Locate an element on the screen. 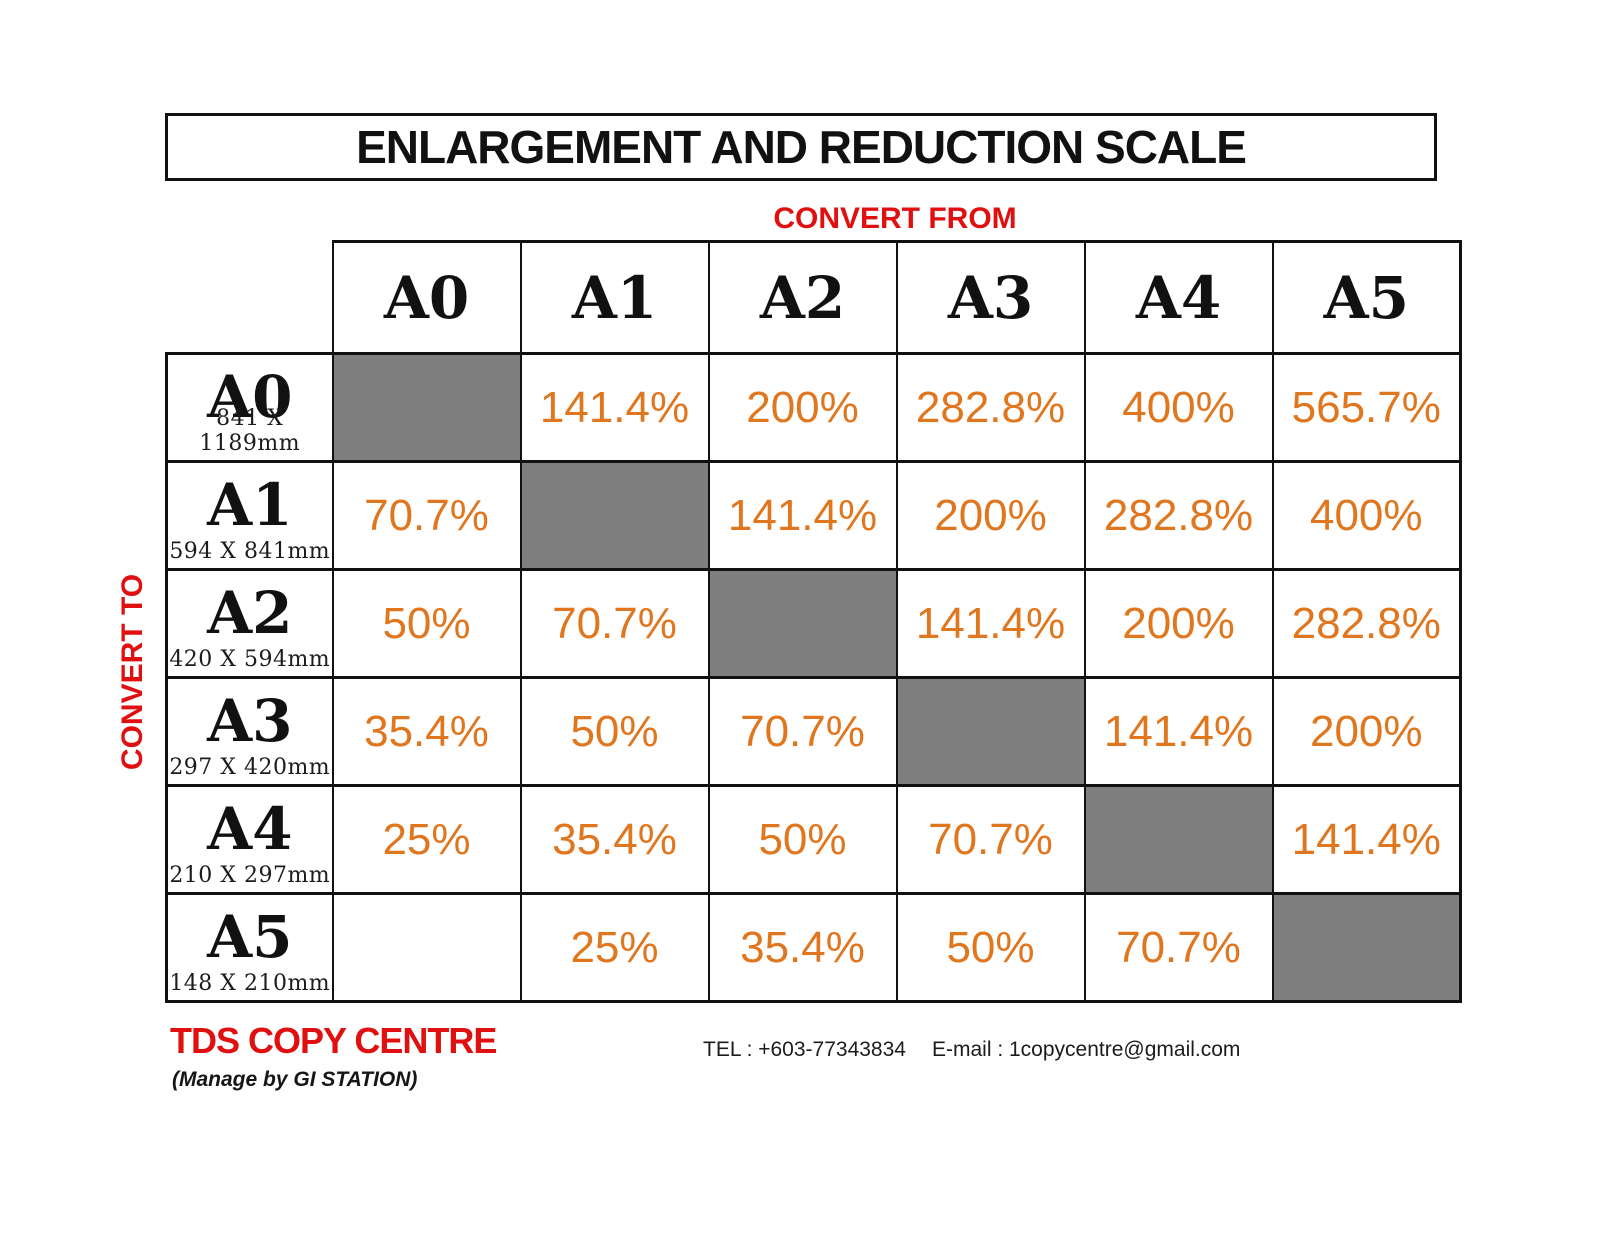  row-header-a4: A4 210 X 297mm is located at coordinates (249, 839).